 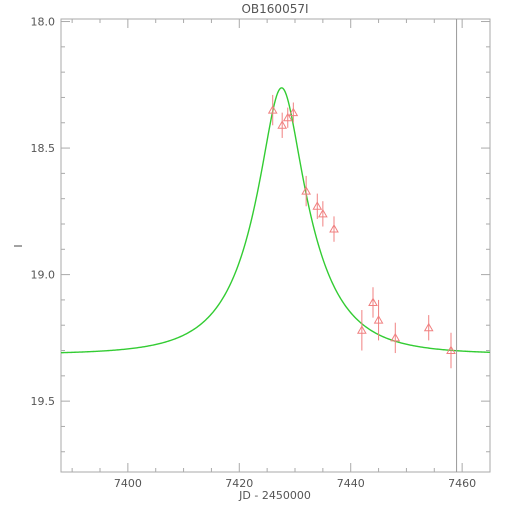 I want to click on x-tick-label: 7420, so click(x=239, y=483).